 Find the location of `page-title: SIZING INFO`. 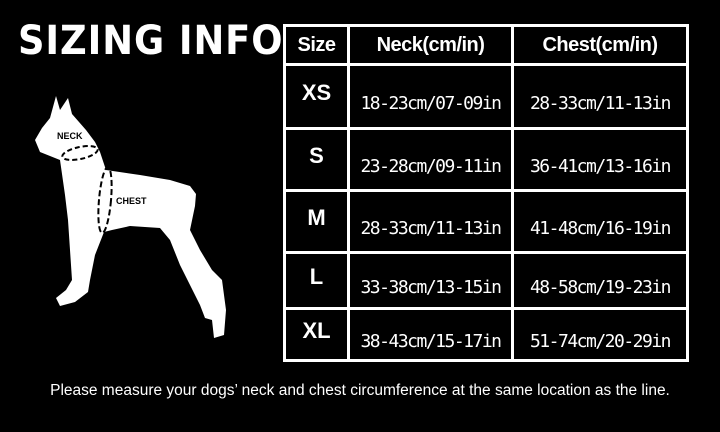

page-title: SIZING INFO is located at coordinates (151, 41).